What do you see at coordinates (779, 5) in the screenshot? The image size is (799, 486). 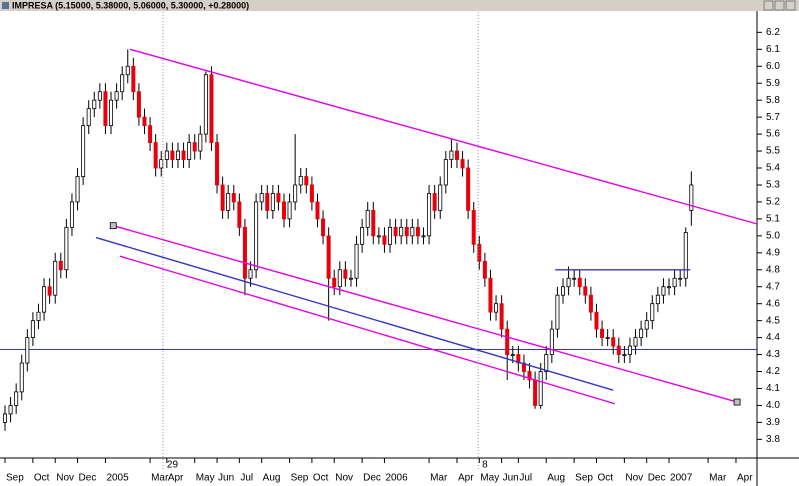 I see `maximize-button` at bounding box center [779, 5].